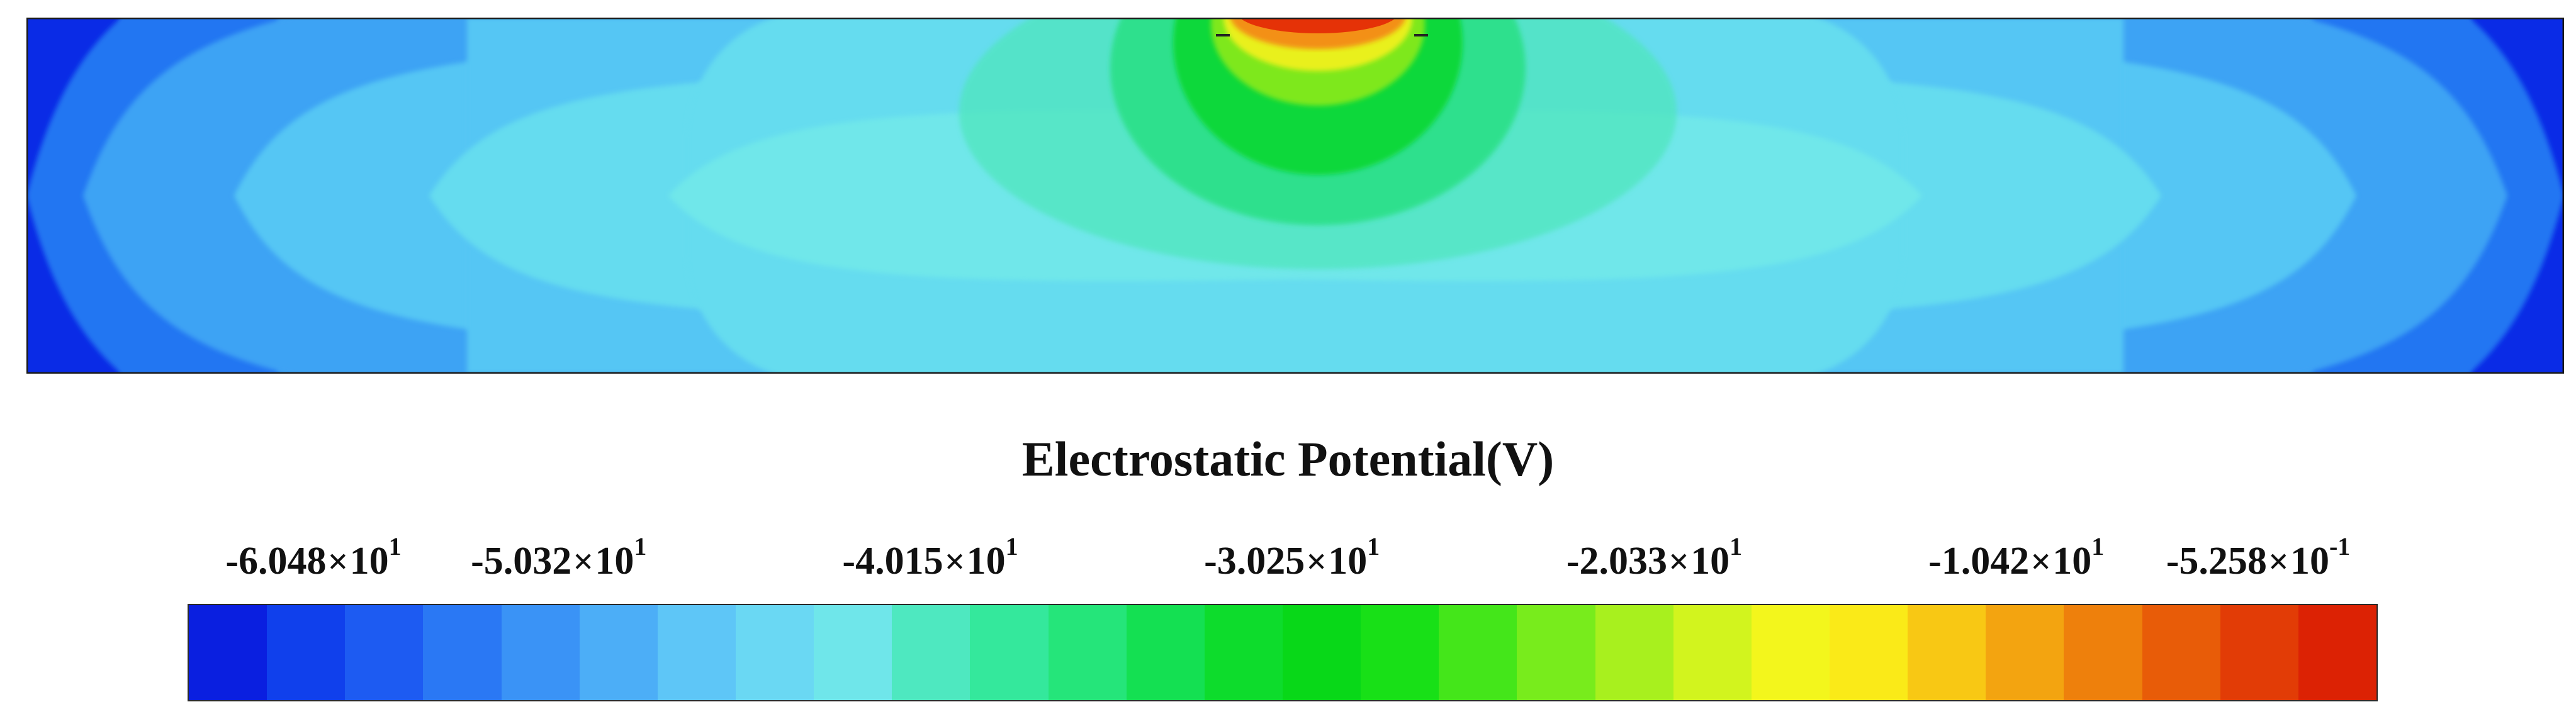 The image size is (2576, 719). I want to click on colorbar-tick-label: -1.042×10¹, so click(2016, 558).